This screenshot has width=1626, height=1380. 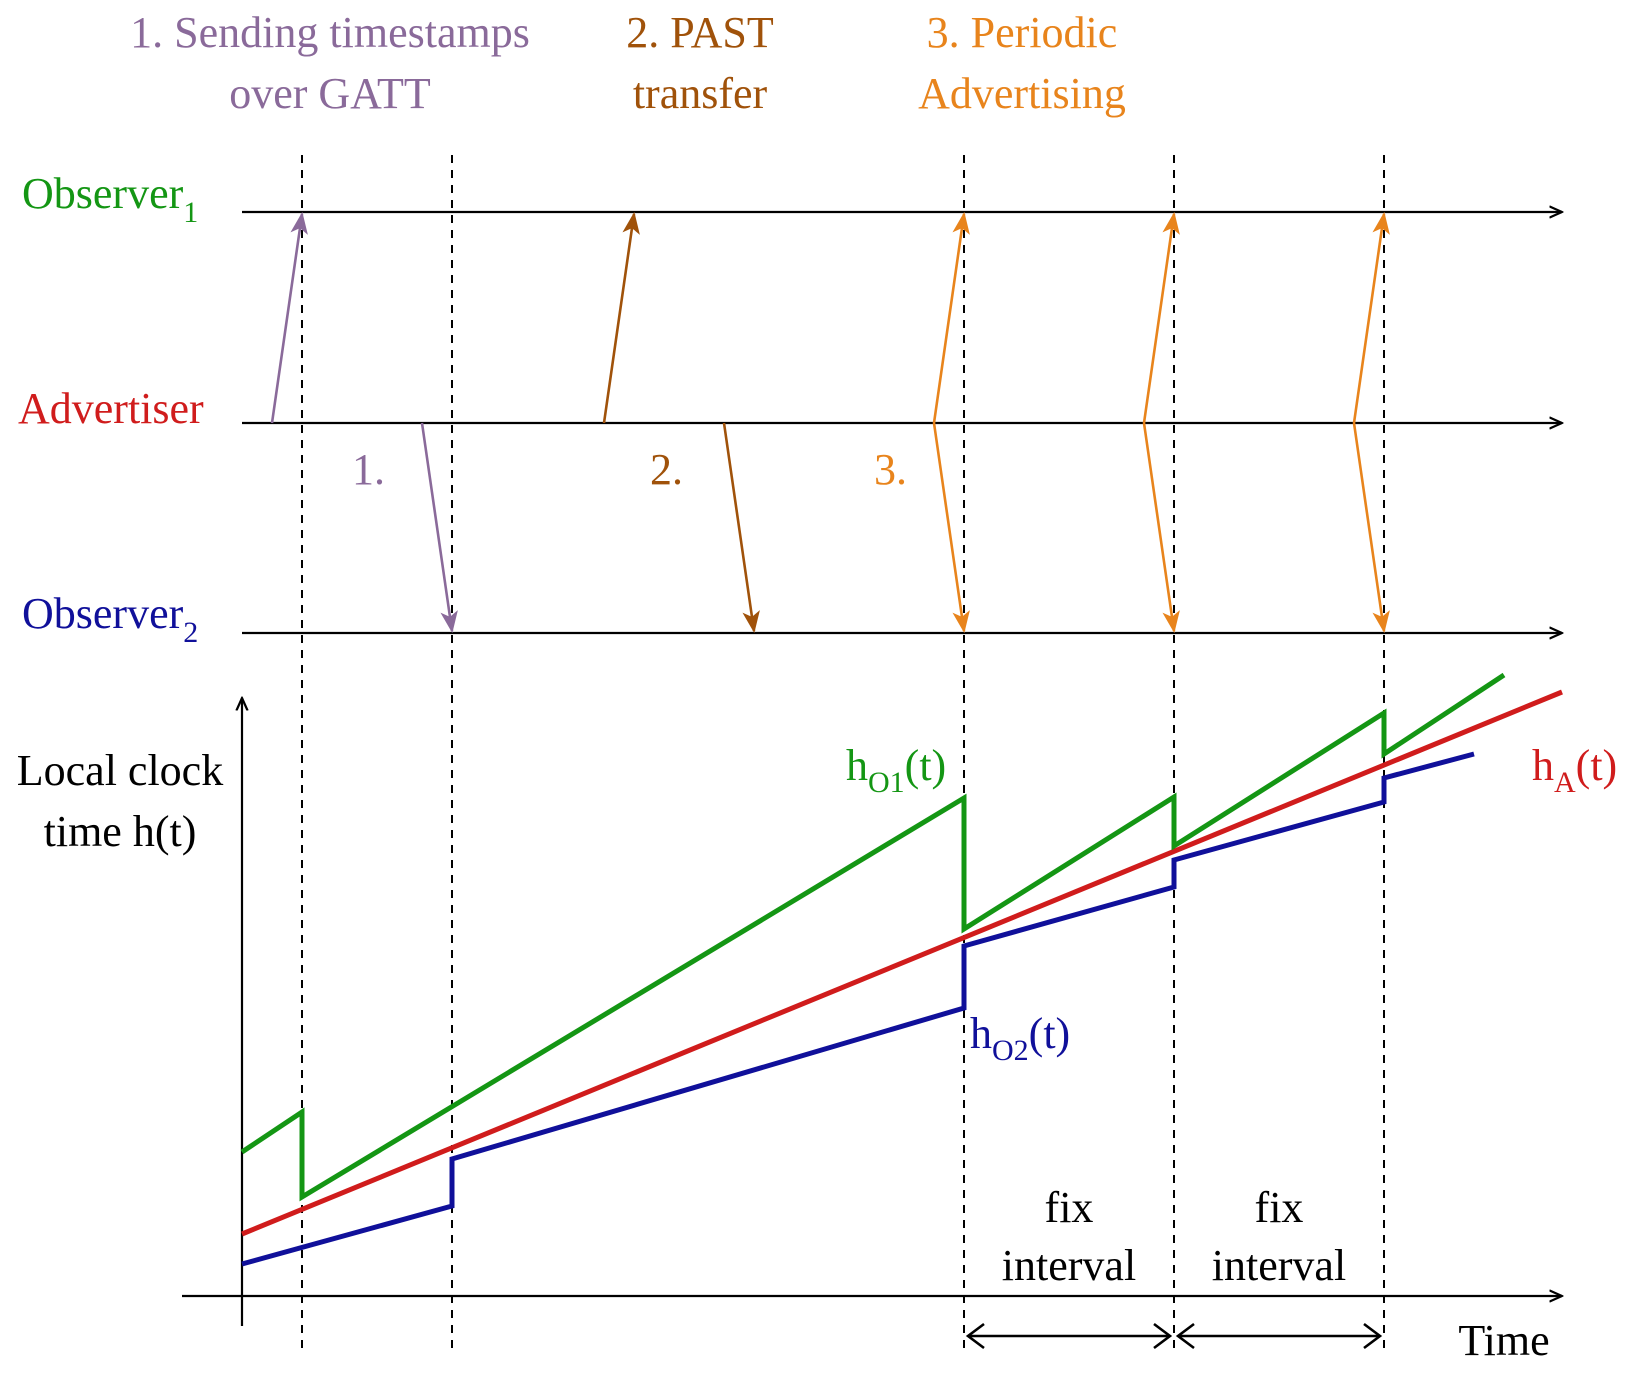 I want to click on periodic-adv-2-to-observer2, so click(x=1161, y=528).